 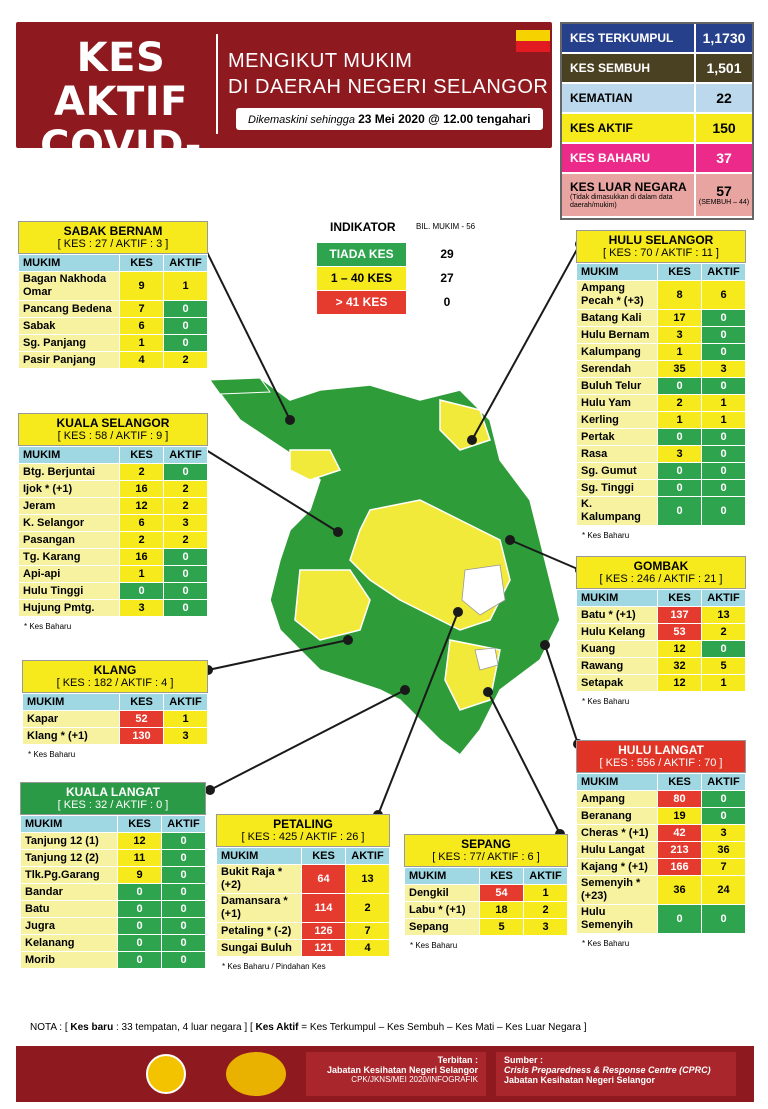 I want to click on table-row: Dengkil 54 1, so click(x=486, y=893).